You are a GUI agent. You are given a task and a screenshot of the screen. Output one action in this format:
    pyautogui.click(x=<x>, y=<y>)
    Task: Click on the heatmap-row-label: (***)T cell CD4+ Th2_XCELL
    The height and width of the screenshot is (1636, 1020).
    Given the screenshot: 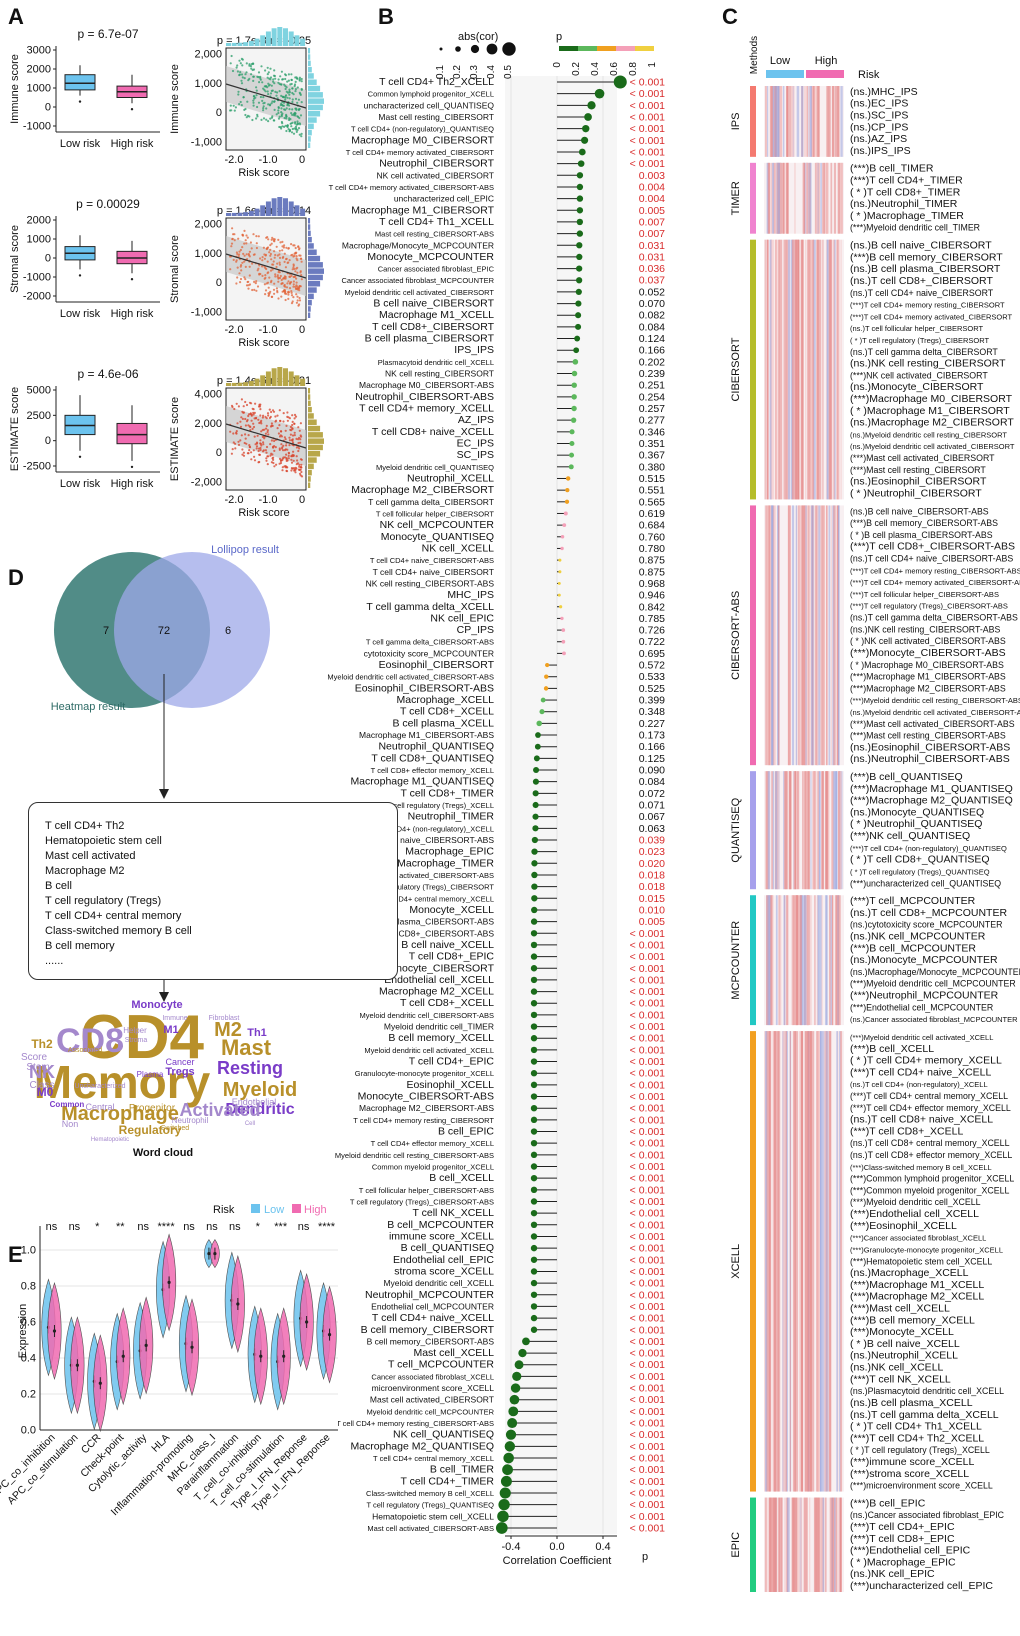 What is the action you would take?
    pyautogui.click(x=917, y=1438)
    